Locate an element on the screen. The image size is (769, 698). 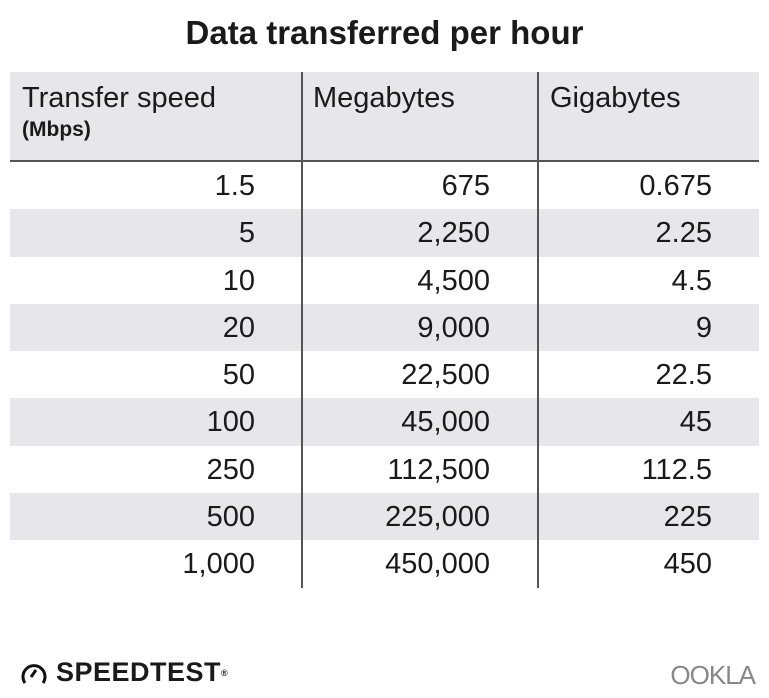
table-row: 5 2,250 2.25 is located at coordinates (384, 233).